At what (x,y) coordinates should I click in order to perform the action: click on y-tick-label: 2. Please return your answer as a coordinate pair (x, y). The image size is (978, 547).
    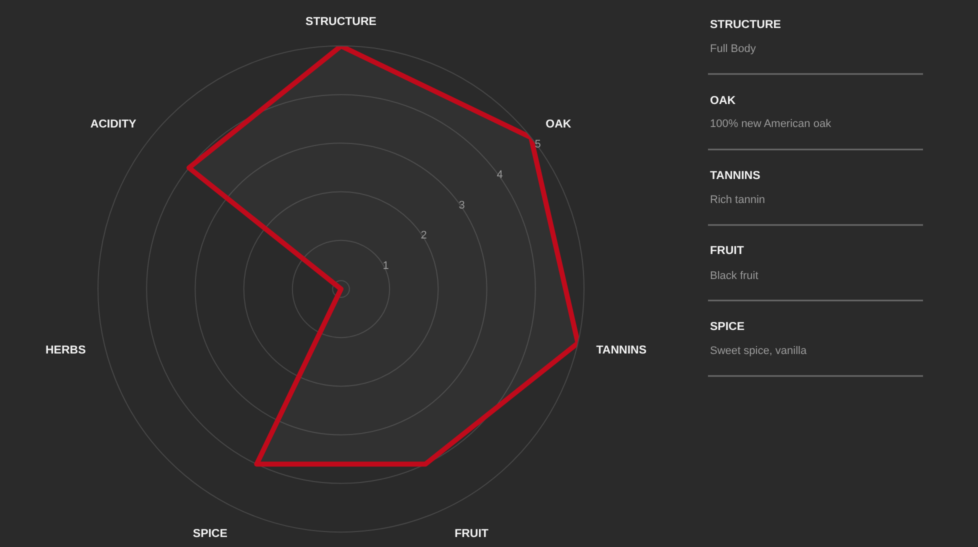
    Looking at the image, I should click on (423, 236).